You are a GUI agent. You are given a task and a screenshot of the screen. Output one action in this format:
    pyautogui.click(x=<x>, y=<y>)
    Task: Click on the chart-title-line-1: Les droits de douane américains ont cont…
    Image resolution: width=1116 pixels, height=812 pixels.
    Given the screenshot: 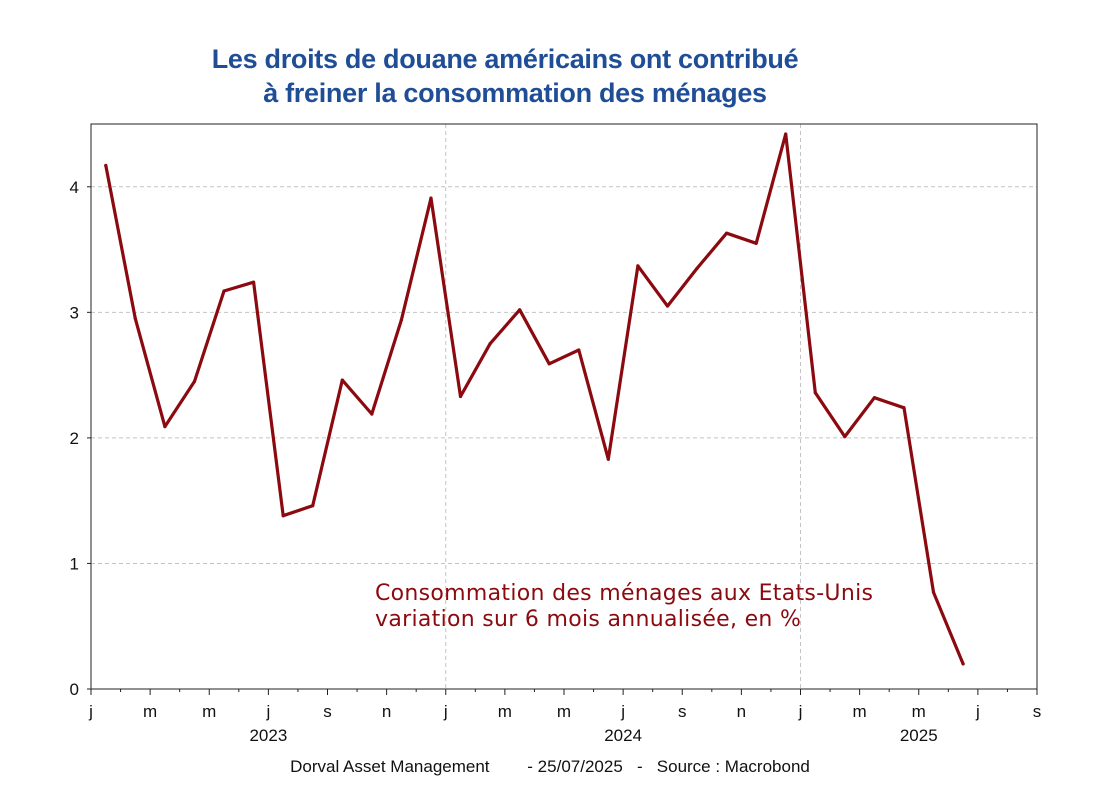 What is the action you would take?
    pyautogui.click(x=505, y=59)
    